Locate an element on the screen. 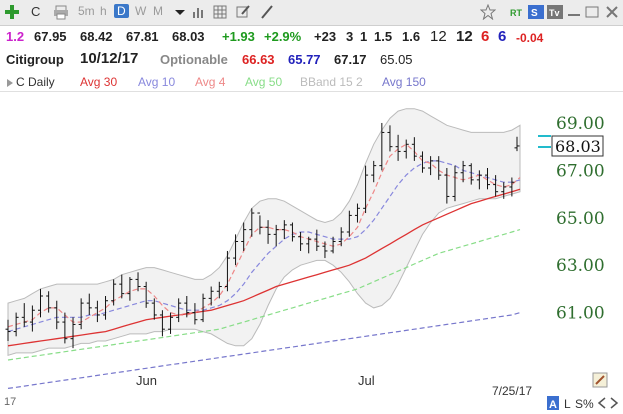  close-icon is located at coordinates (612, 12).